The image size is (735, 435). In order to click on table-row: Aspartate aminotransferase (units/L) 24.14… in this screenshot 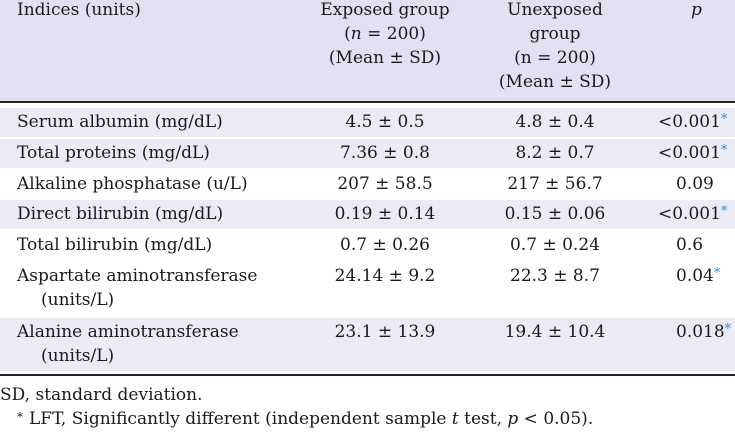, I will do `click(367, 288)`.